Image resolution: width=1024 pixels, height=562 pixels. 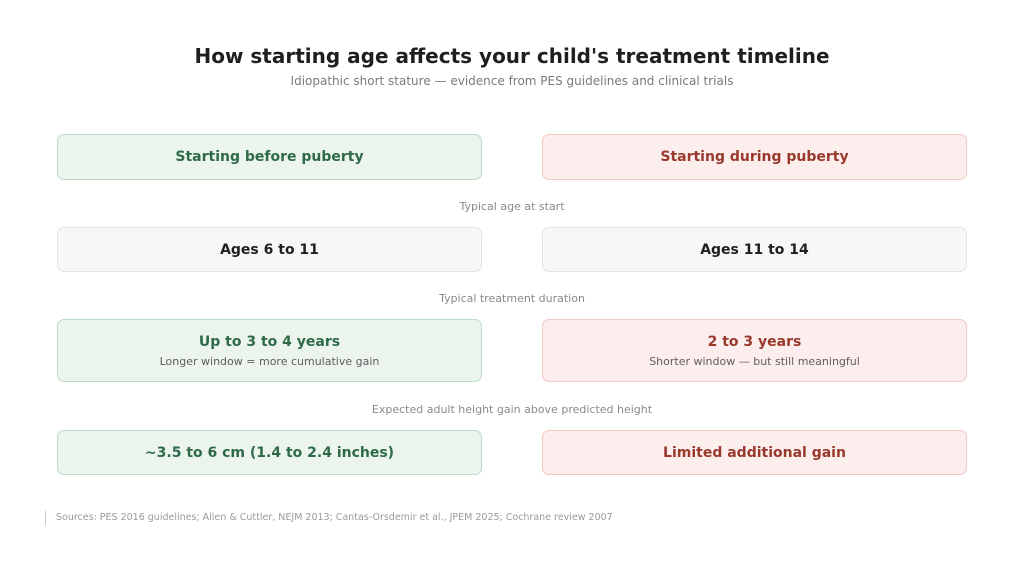 I want to click on duration-during-puberty-value: 2 to 3 years, so click(x=754, y=341).